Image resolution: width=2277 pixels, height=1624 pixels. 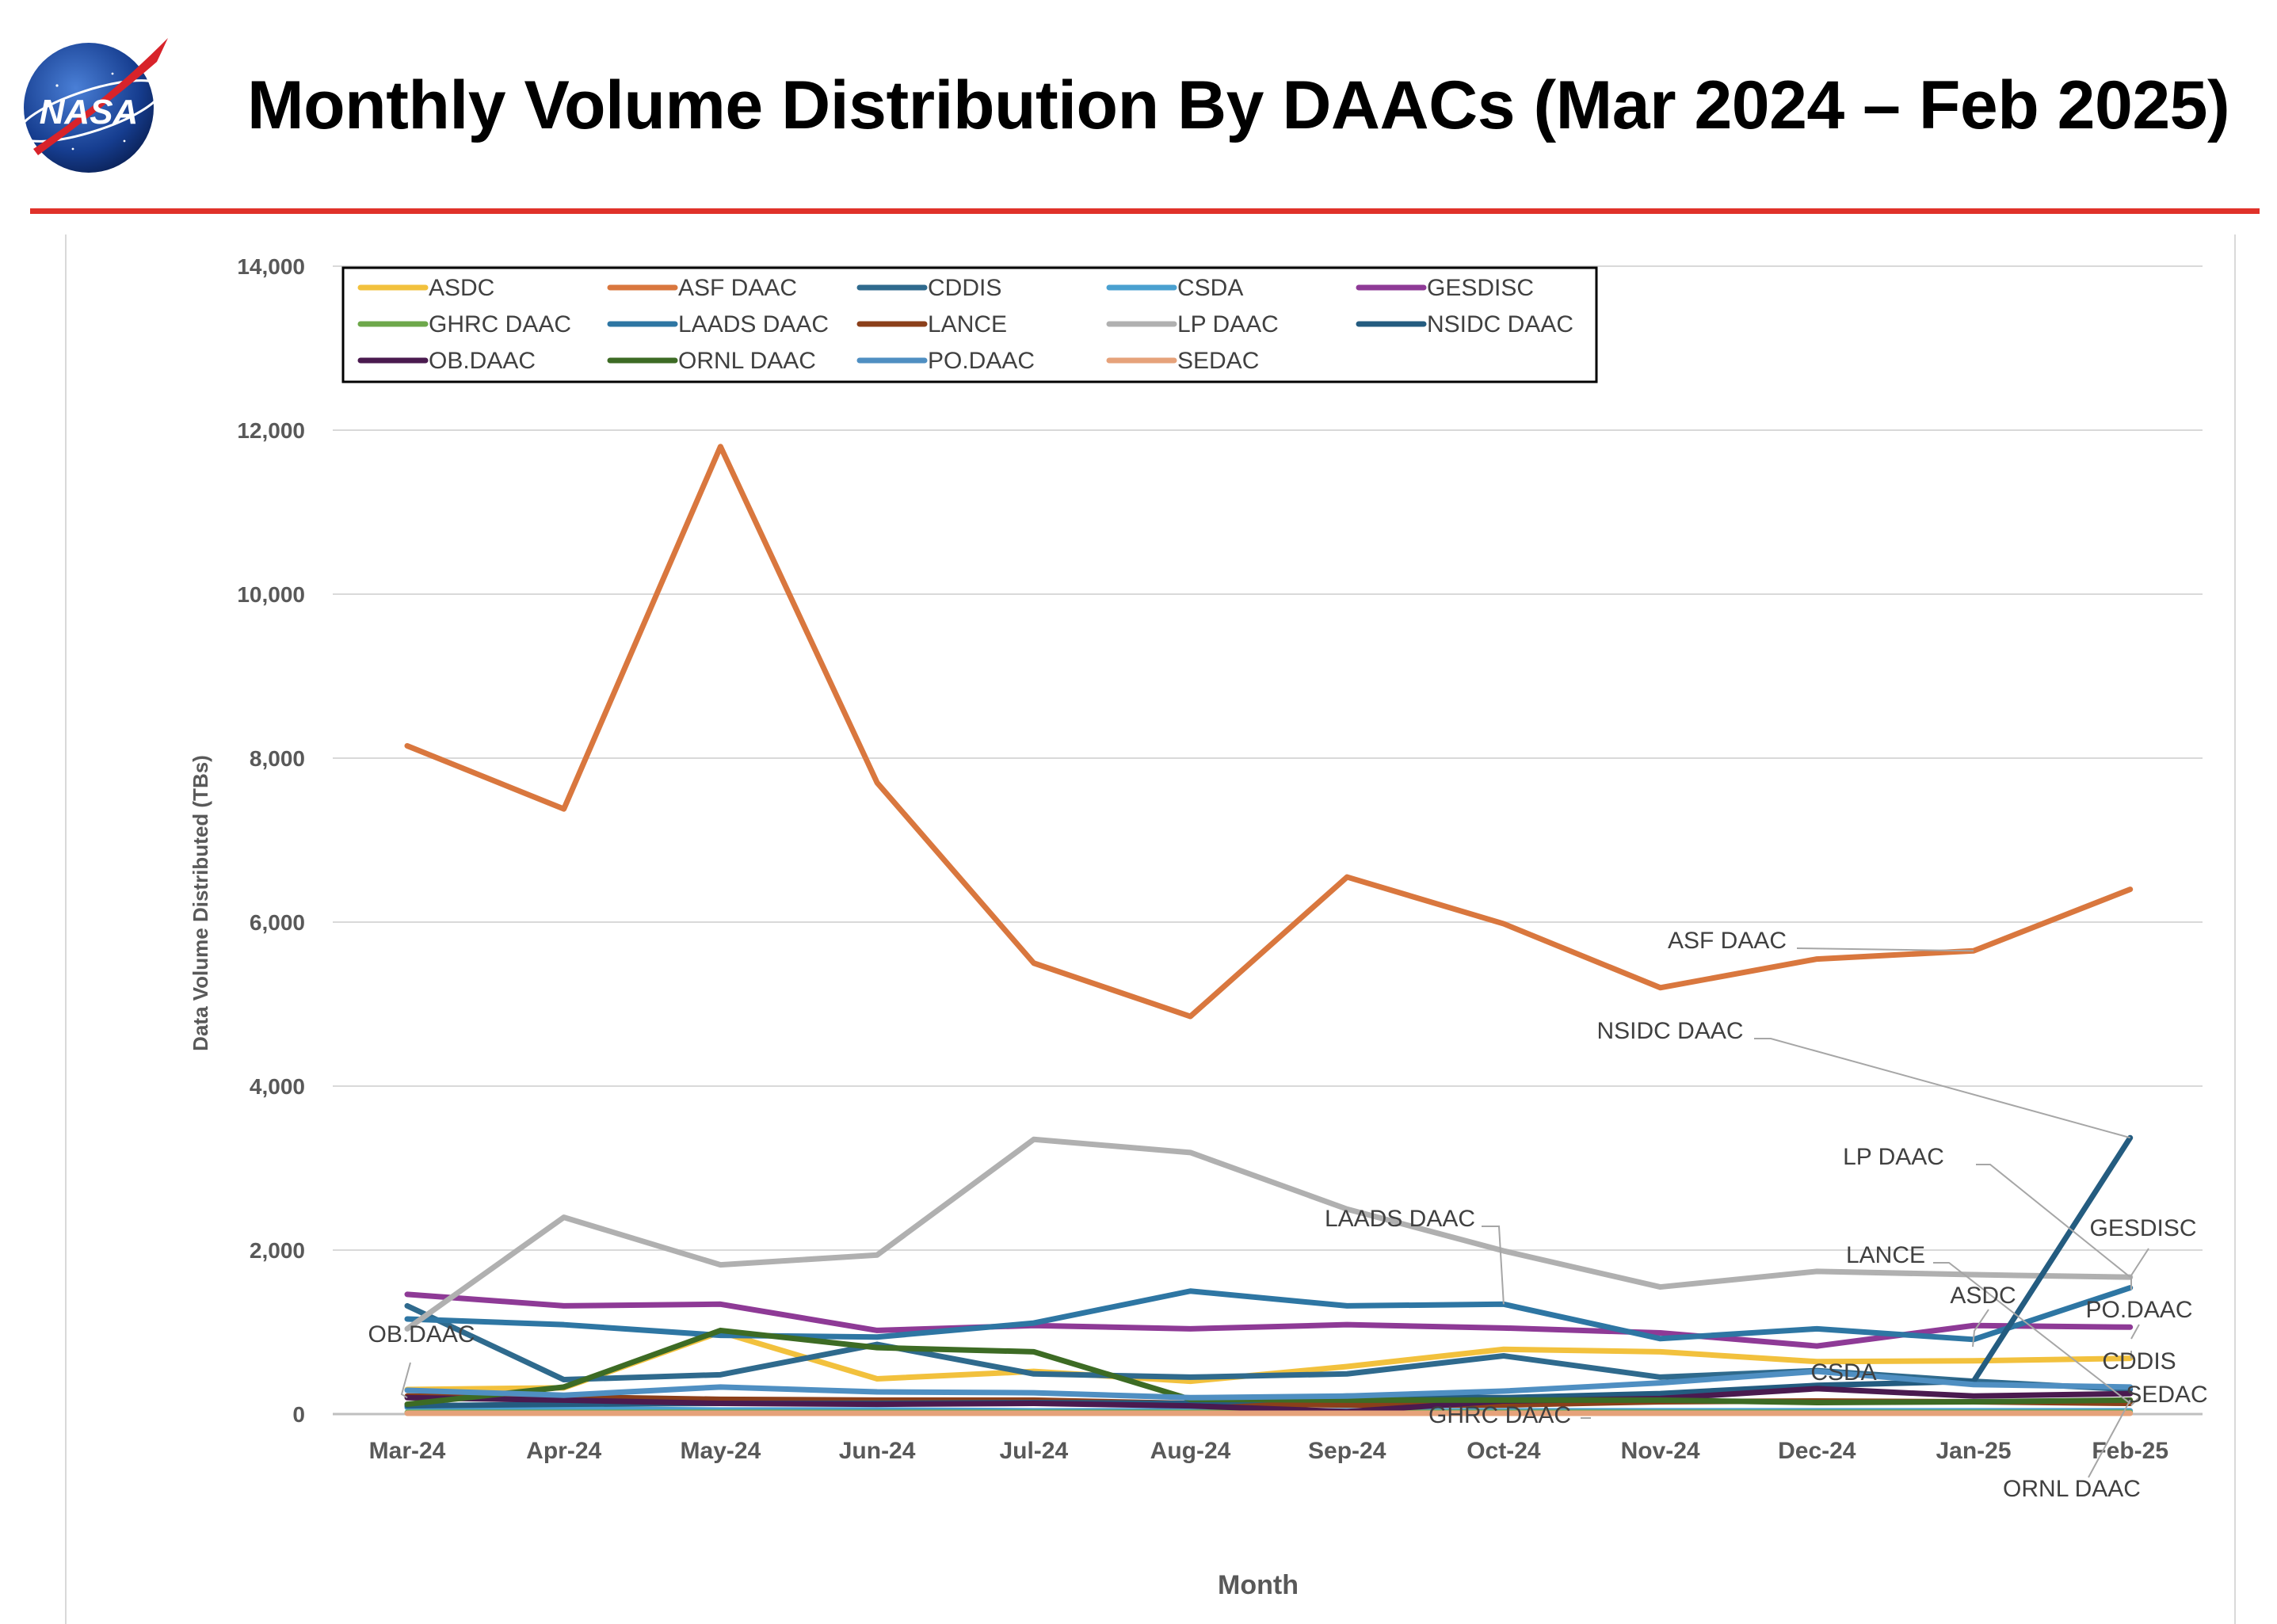 What do you see at coordinates (298, 1414) in the screenshot?
I see `y-tick-label: 0` at bounding box center [298, 1414].